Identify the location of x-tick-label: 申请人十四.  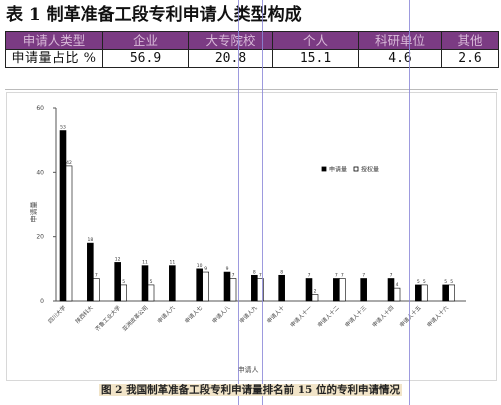
(382, 316).